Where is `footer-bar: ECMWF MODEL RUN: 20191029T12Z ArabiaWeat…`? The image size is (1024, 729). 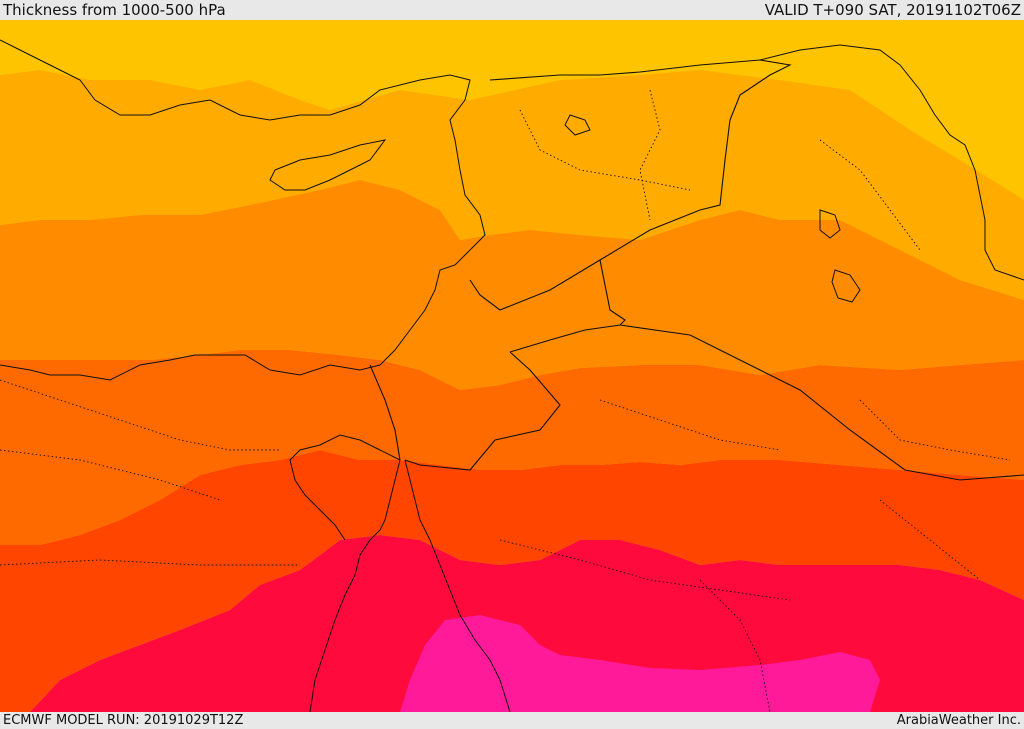
footer-bar: ECMWF MODEL RUN: 20191029T12Z ArabiaWeat… is located at coordinates (512, 720).